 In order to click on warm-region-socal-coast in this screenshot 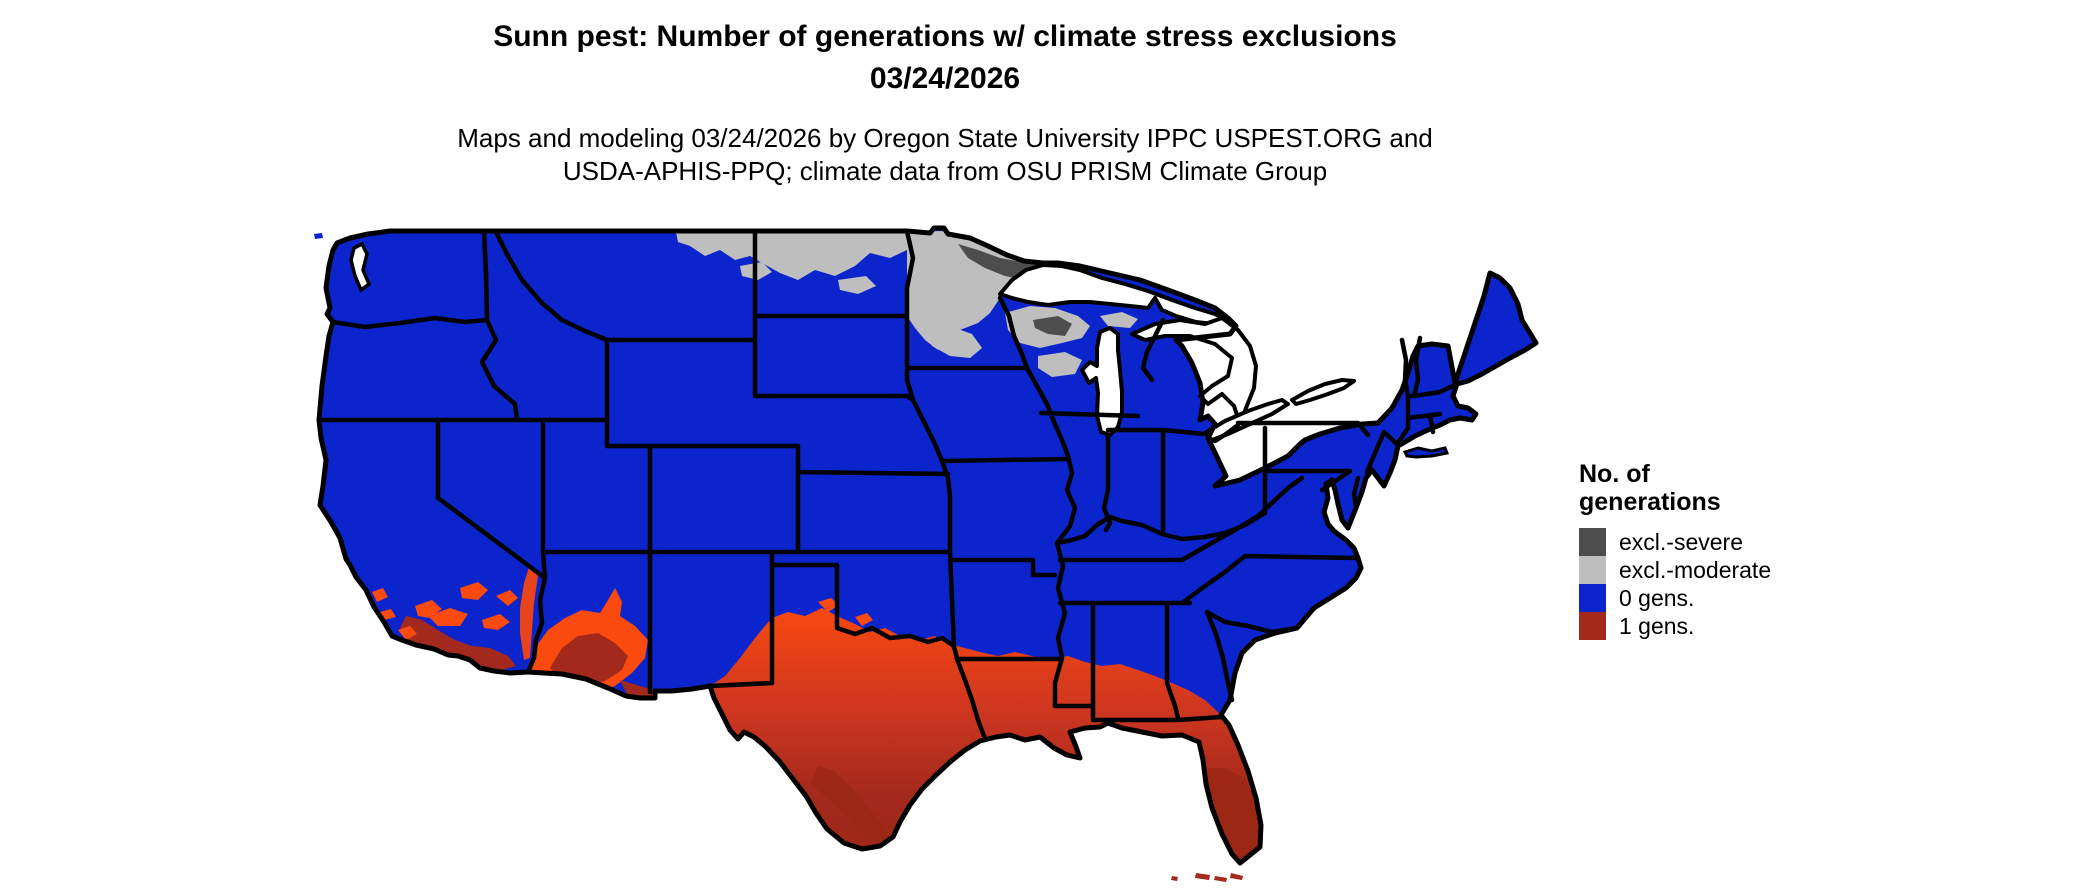, I will do `click(458, 643)`.